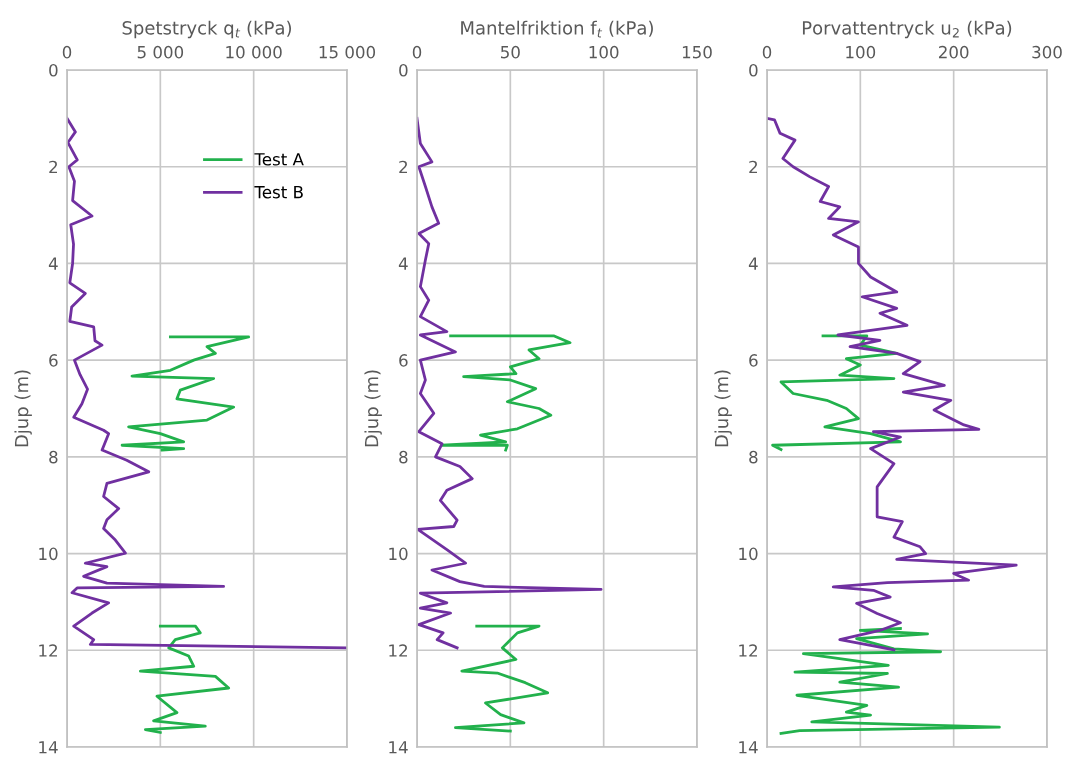 This screenshot has height=758, width=1073. I want to click on x-tick-label: 300, so click(1047, 52).